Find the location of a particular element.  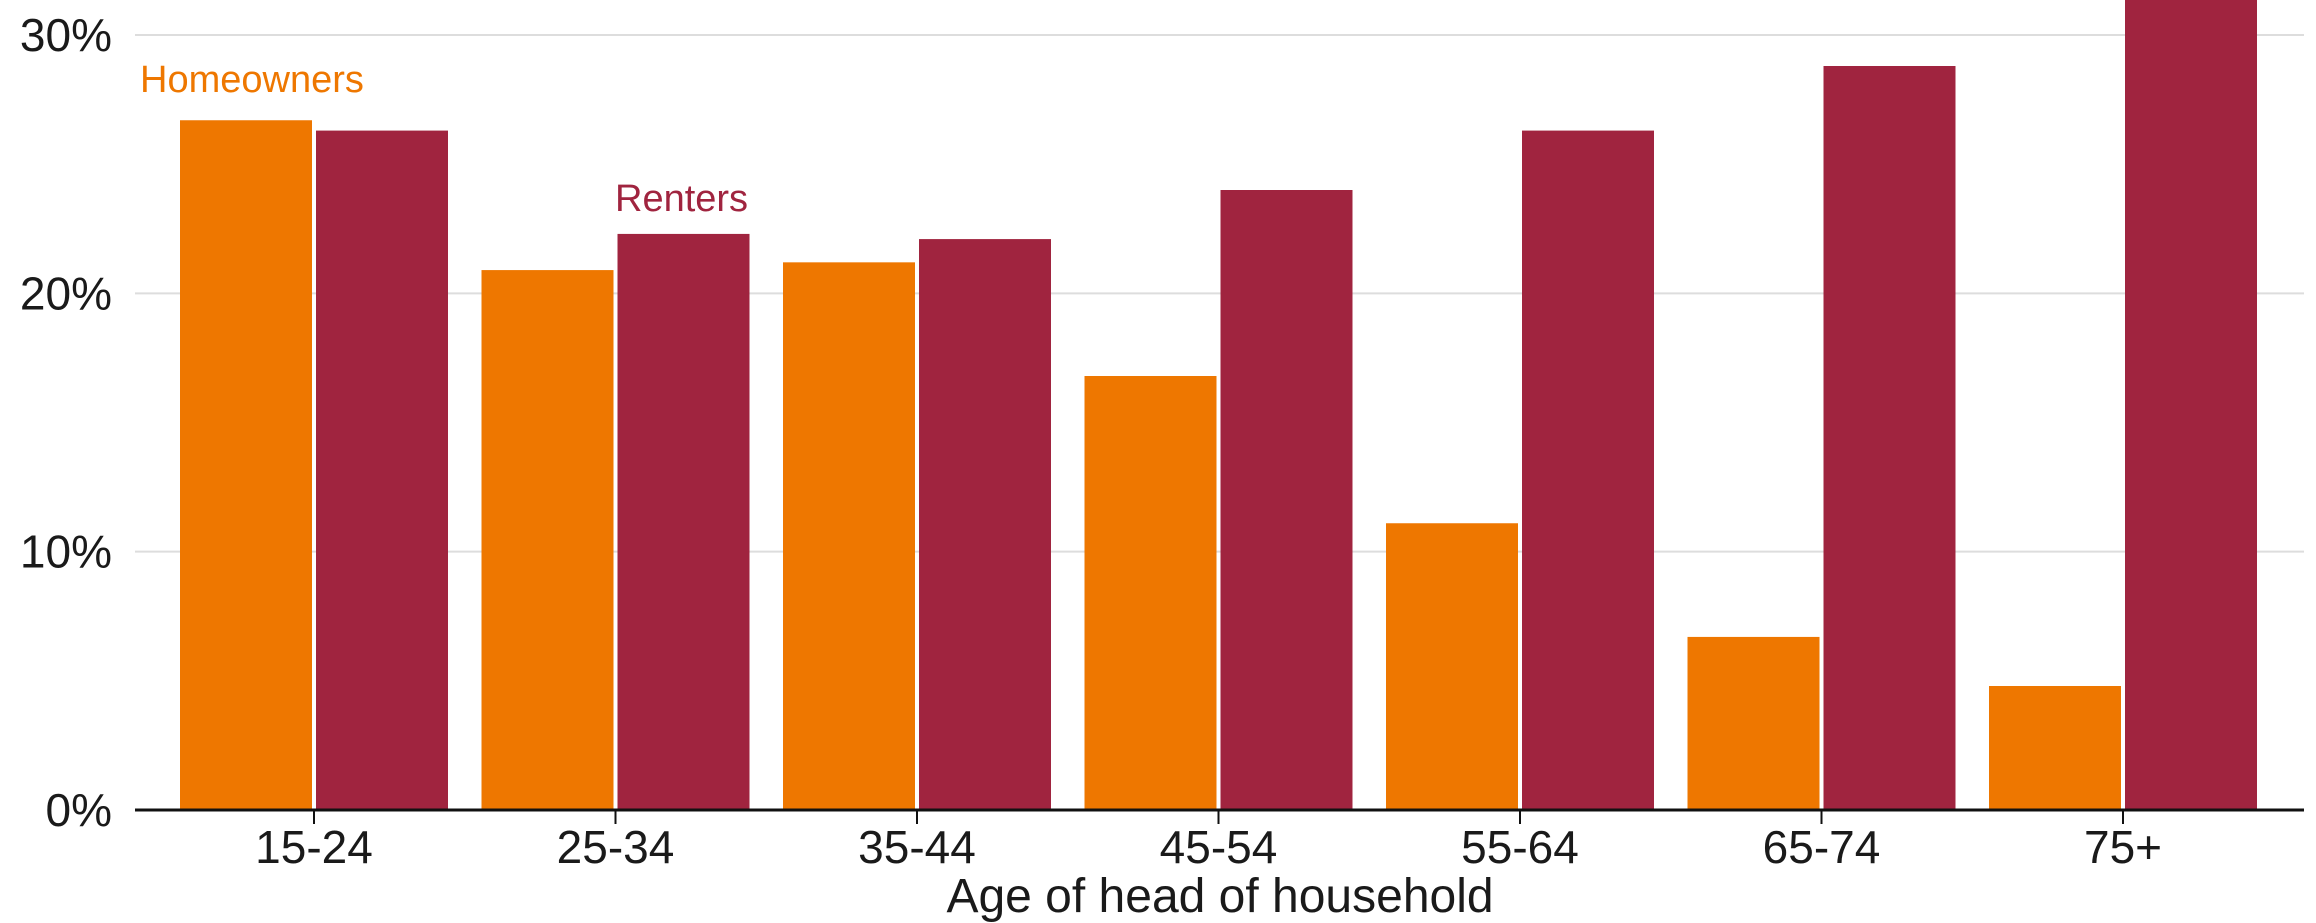

bar-homeowners-75+ is located at coordinates (2055, 748).